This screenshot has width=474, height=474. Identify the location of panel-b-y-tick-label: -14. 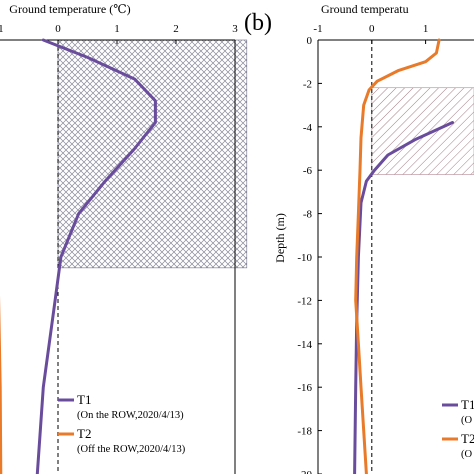
(304, 345).